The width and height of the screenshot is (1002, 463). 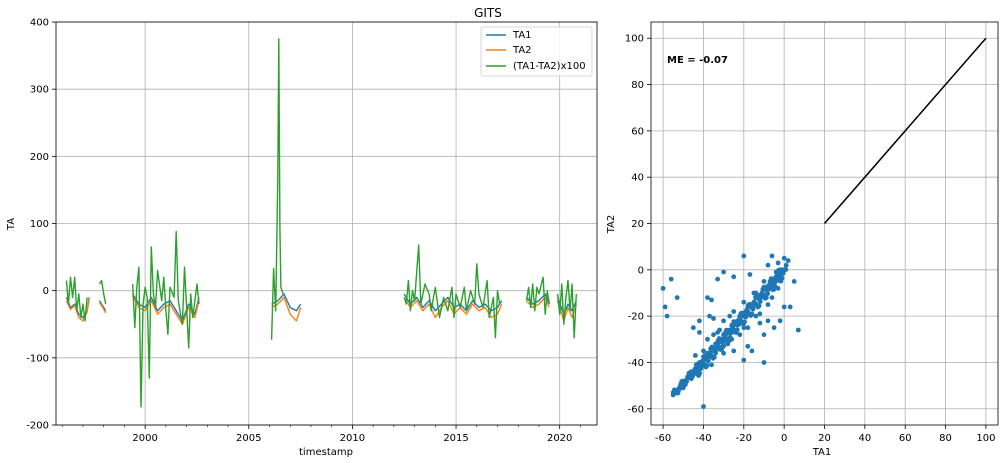 What do you see at coordinates (39, 90) in the screenshot?
I see `timeseries-y-tick-label: 300` at bounding box center [39, 90].